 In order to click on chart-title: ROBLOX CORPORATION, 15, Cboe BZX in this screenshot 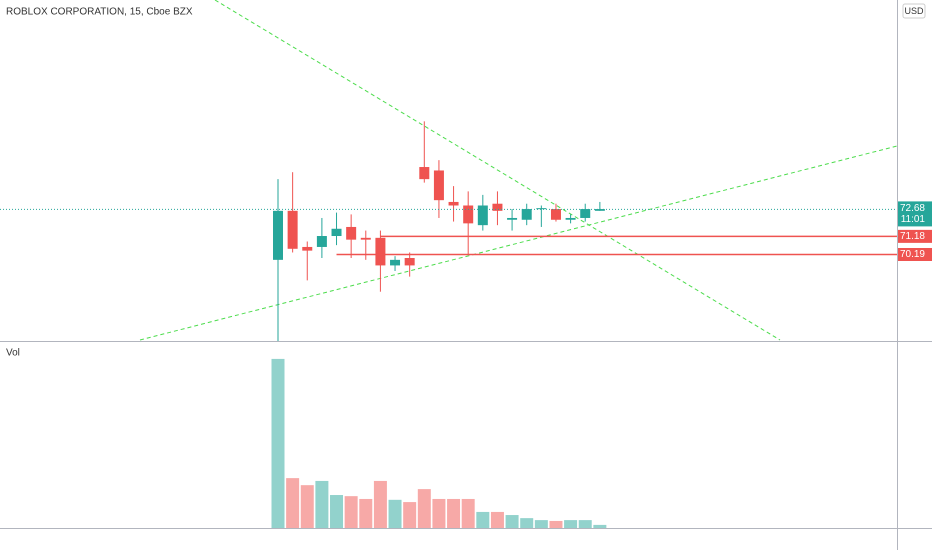, I will do `click(99, 12)`.